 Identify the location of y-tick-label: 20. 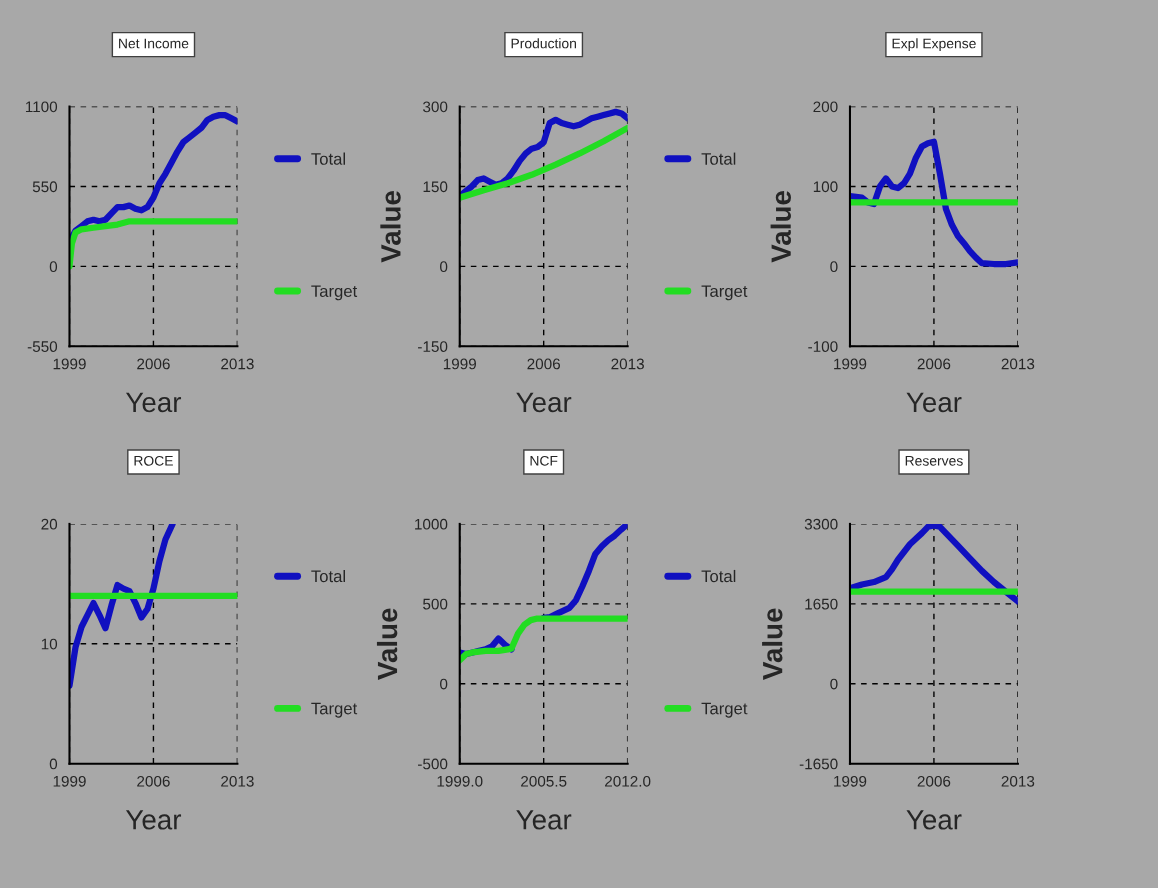
(49, 524).